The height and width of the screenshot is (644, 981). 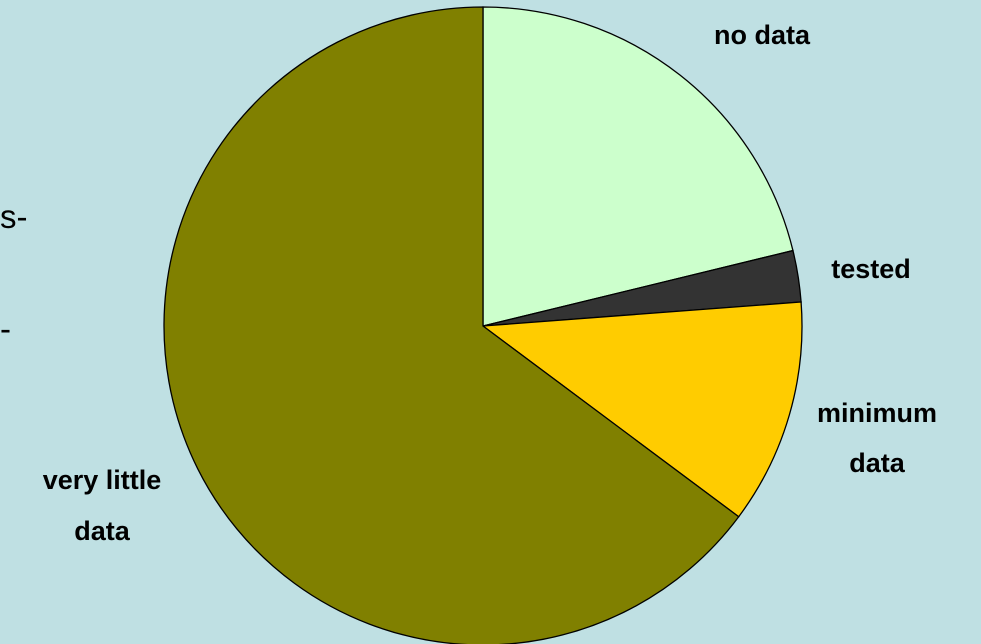 What do you see at coordinates (14, 216) in the screenshot?
I see `cut-off-text-fragment-1: s-` at bounding box center [14, 216].